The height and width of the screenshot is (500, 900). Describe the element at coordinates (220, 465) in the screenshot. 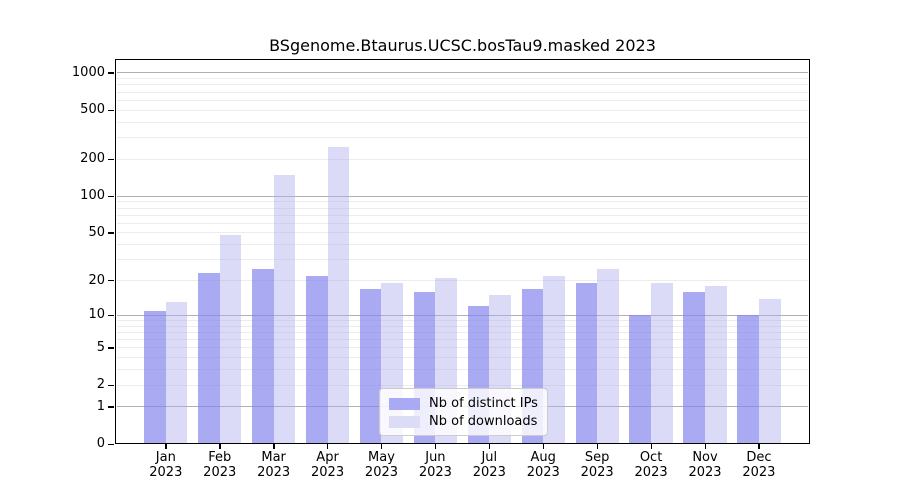

I see `x-tick-label-feb: Feb 2023` at that location.